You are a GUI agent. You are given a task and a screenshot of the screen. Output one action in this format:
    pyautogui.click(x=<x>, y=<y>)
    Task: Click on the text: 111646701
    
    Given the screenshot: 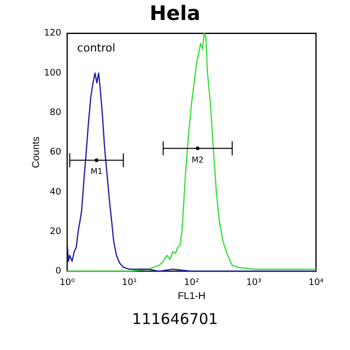 What is the action you would take?
    pyautogui.click(x=175, y=319)
    